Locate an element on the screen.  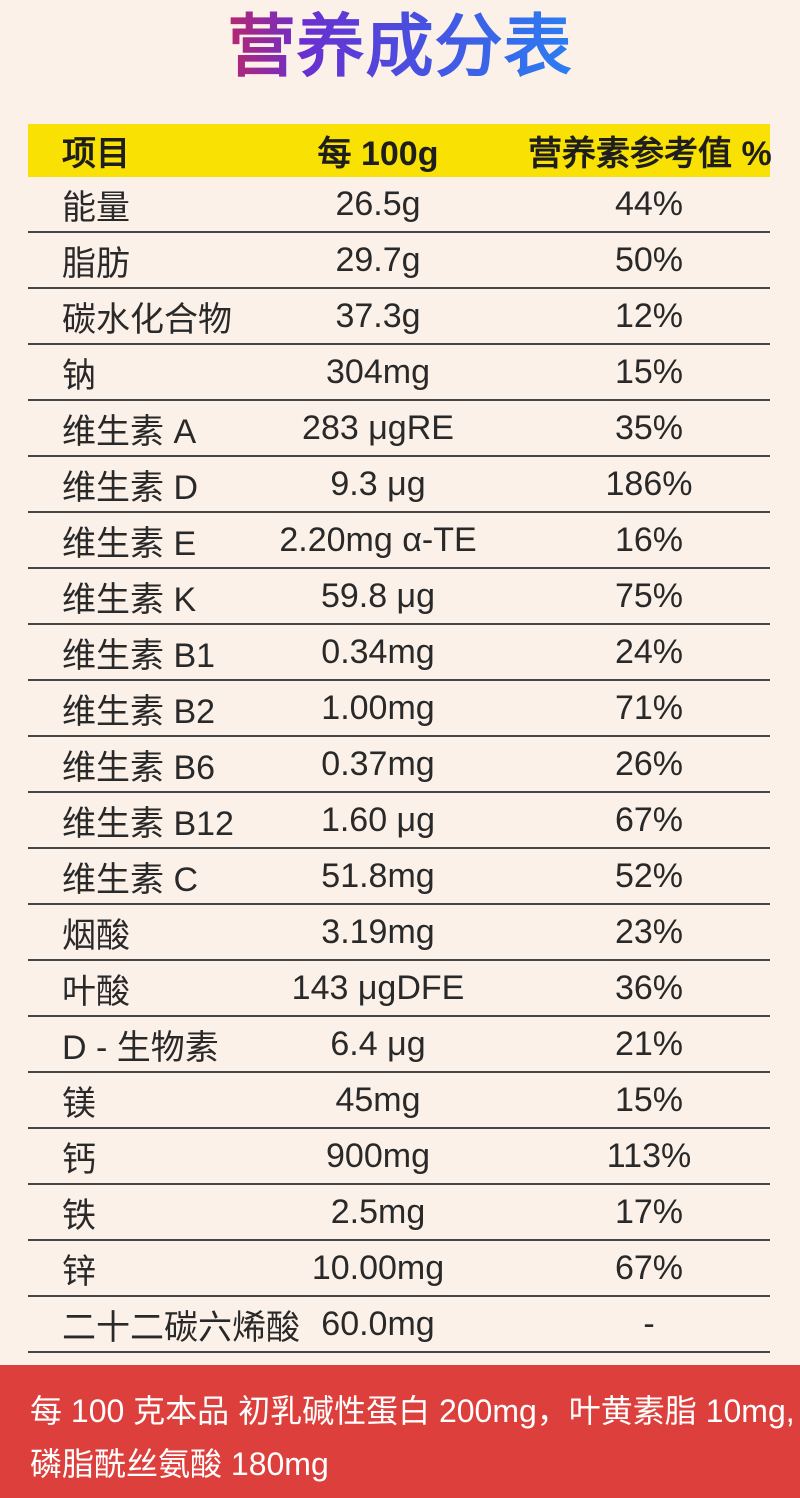
nutrient-name: 维生素 E is located at coordinates (129, 543).